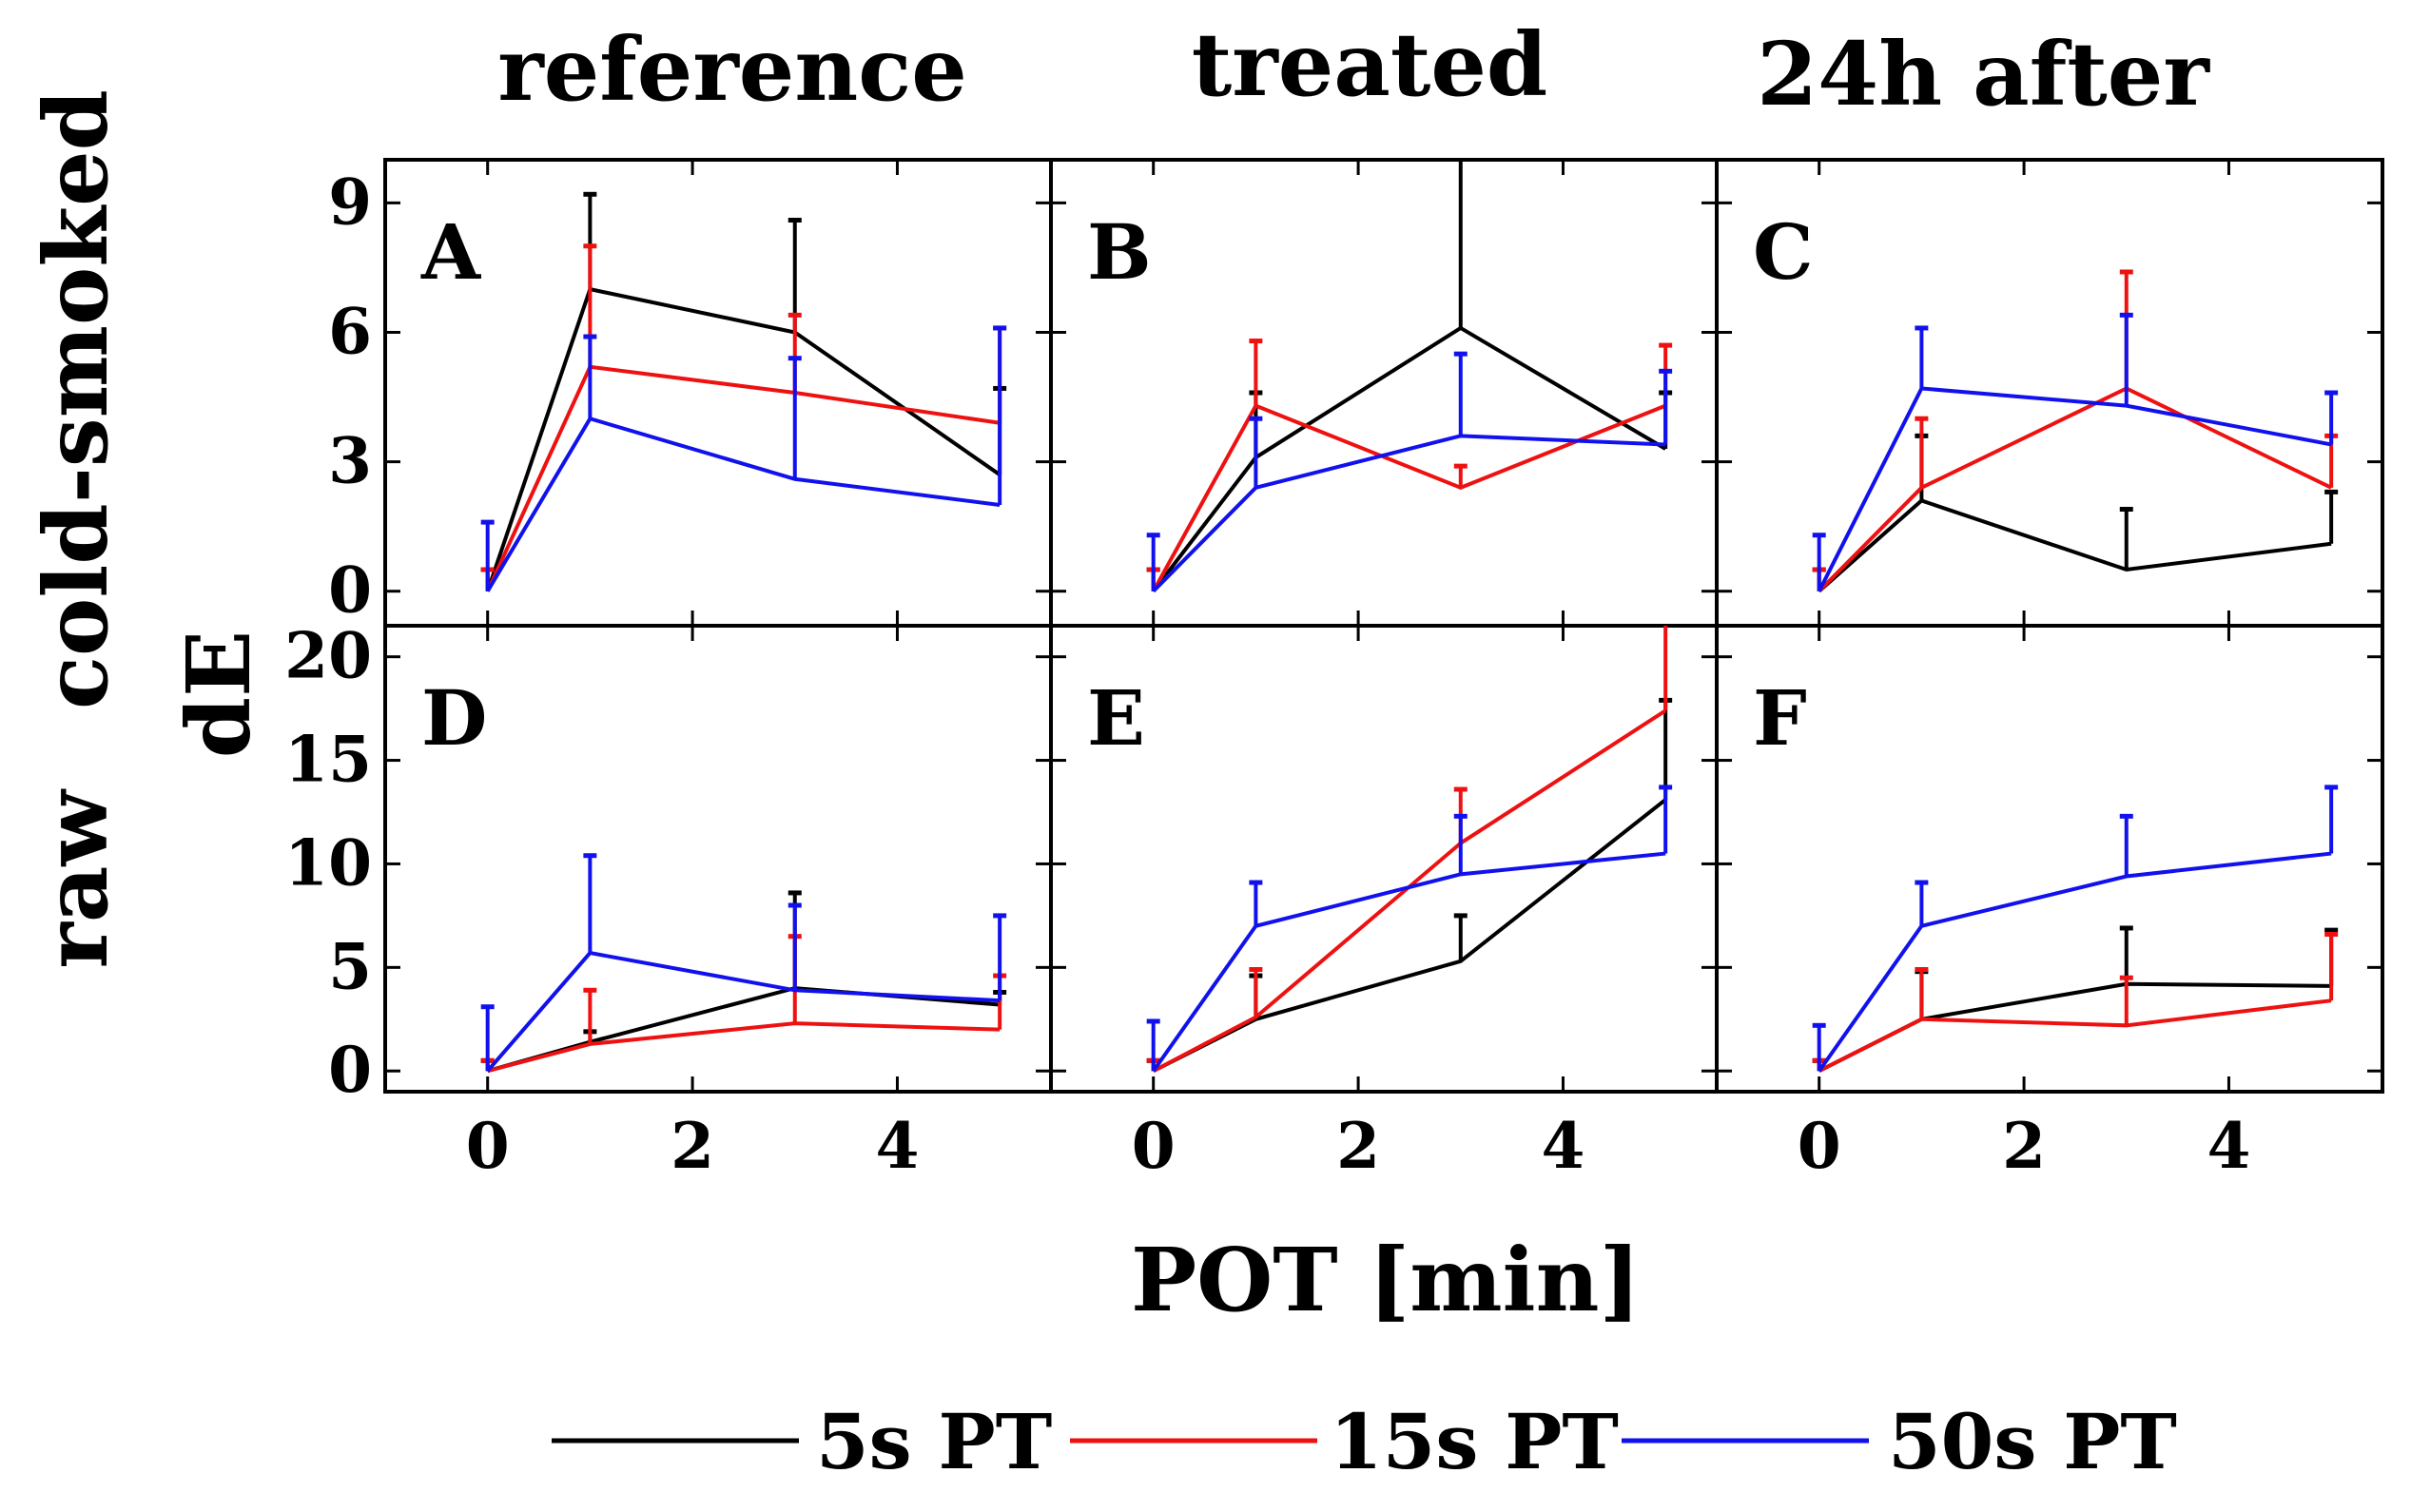 Image resolution: width=2411 pixels, height=1512 pixels. I want to click on panel-d: 0 5 10 15 20 0 2 4 D, so click(668, 901).